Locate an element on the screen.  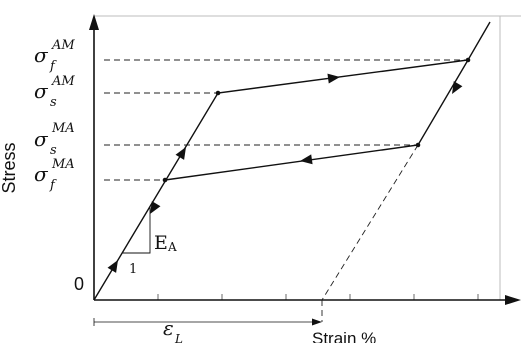
stress-label-sigma-f-am: σ AM f is located at coordinates (54, 56).